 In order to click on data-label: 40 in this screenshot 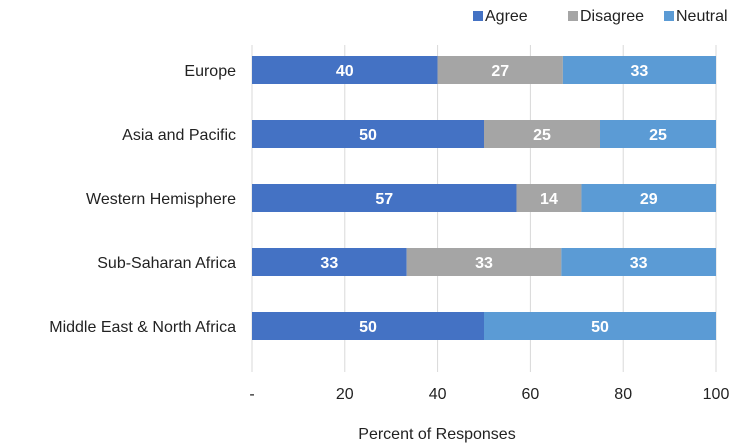, I will do `click(345, 71)`.